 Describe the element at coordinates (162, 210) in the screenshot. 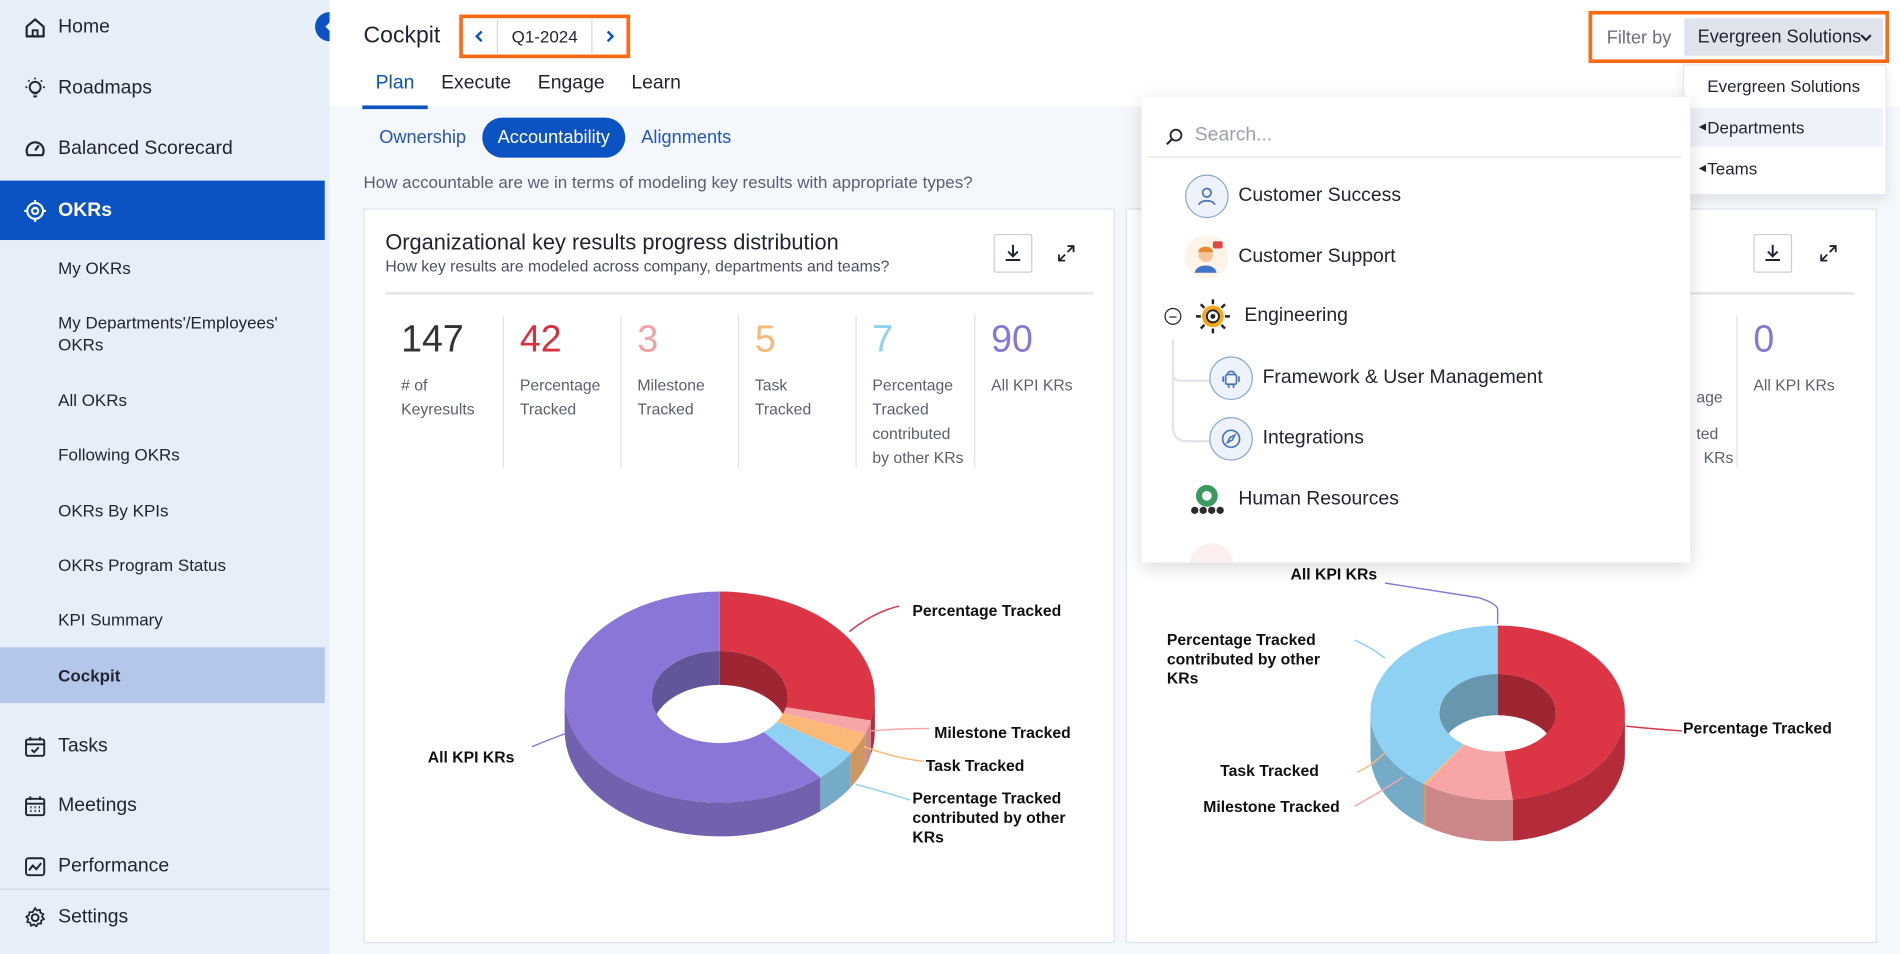

I see `sidebar-item-okrs: OKRs` at that location.